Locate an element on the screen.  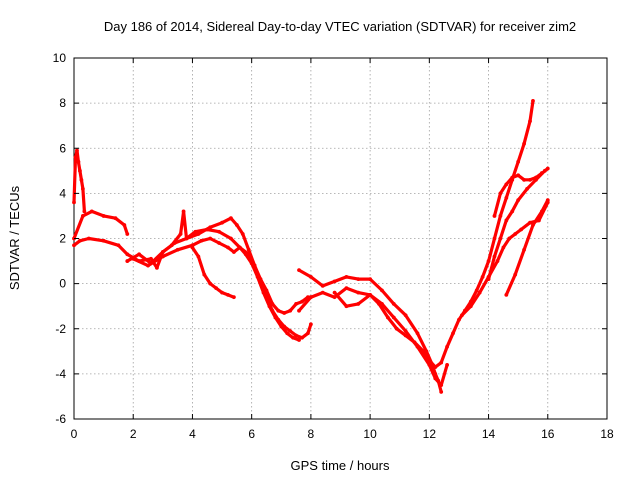
y-tick-label: -2 is located at coordinates (60, 329).